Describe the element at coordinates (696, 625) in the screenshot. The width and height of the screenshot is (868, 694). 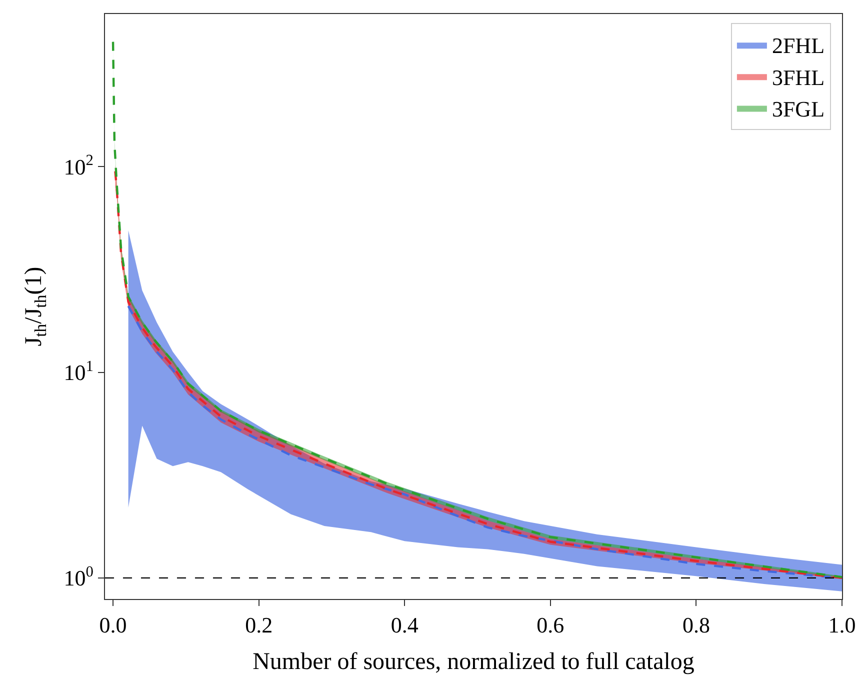
I see `x-tick-label: 0.8` at that location.